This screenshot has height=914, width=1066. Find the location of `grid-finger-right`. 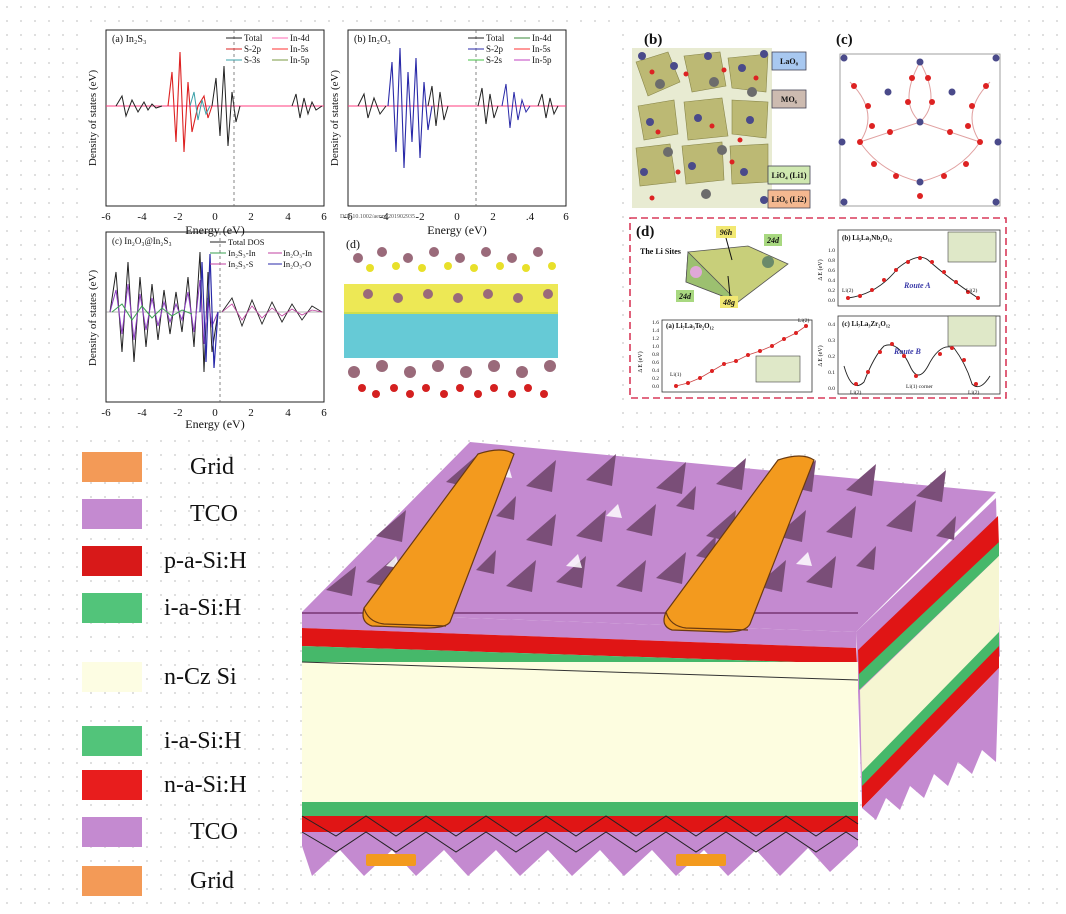

grid-finger-right is located at coordinates (739, 544).